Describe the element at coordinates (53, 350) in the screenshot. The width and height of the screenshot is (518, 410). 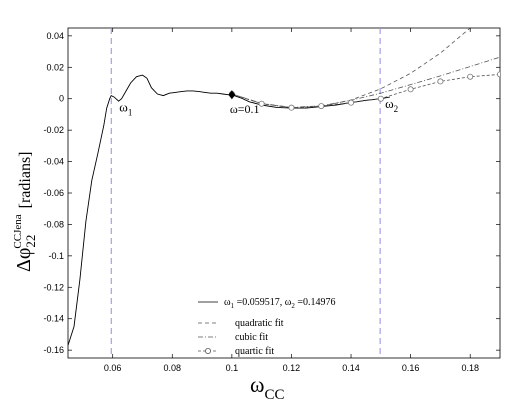
I see `y-tick-label: -0.16` at that location.